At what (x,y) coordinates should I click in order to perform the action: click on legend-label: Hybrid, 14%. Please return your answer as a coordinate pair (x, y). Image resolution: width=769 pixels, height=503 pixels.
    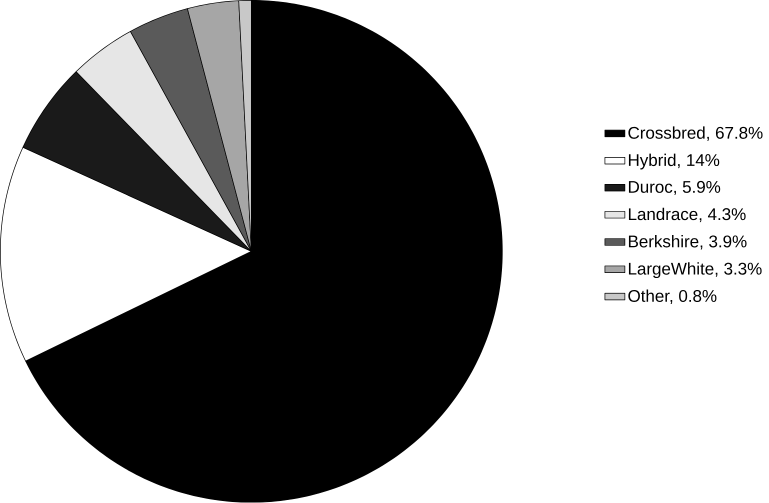
    Looking at the image, I should click on (674, 162).